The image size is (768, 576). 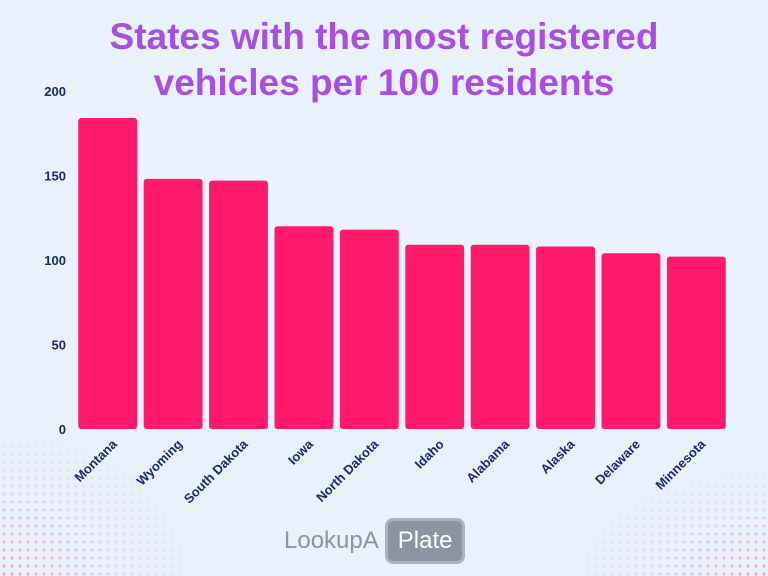 I want to click on y-tick-label: 100, so click(x=55, y=260).